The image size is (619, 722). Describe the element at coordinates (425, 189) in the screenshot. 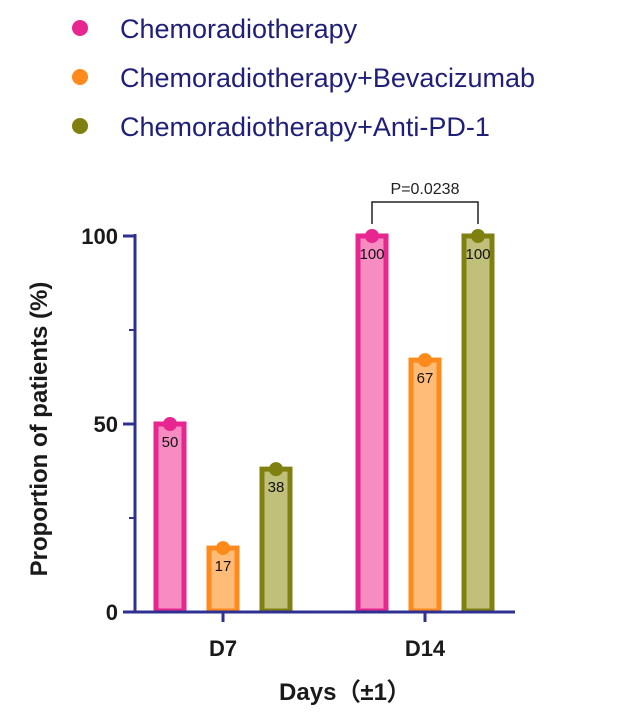

I see `p-value-label: P=0.0238` at that location.